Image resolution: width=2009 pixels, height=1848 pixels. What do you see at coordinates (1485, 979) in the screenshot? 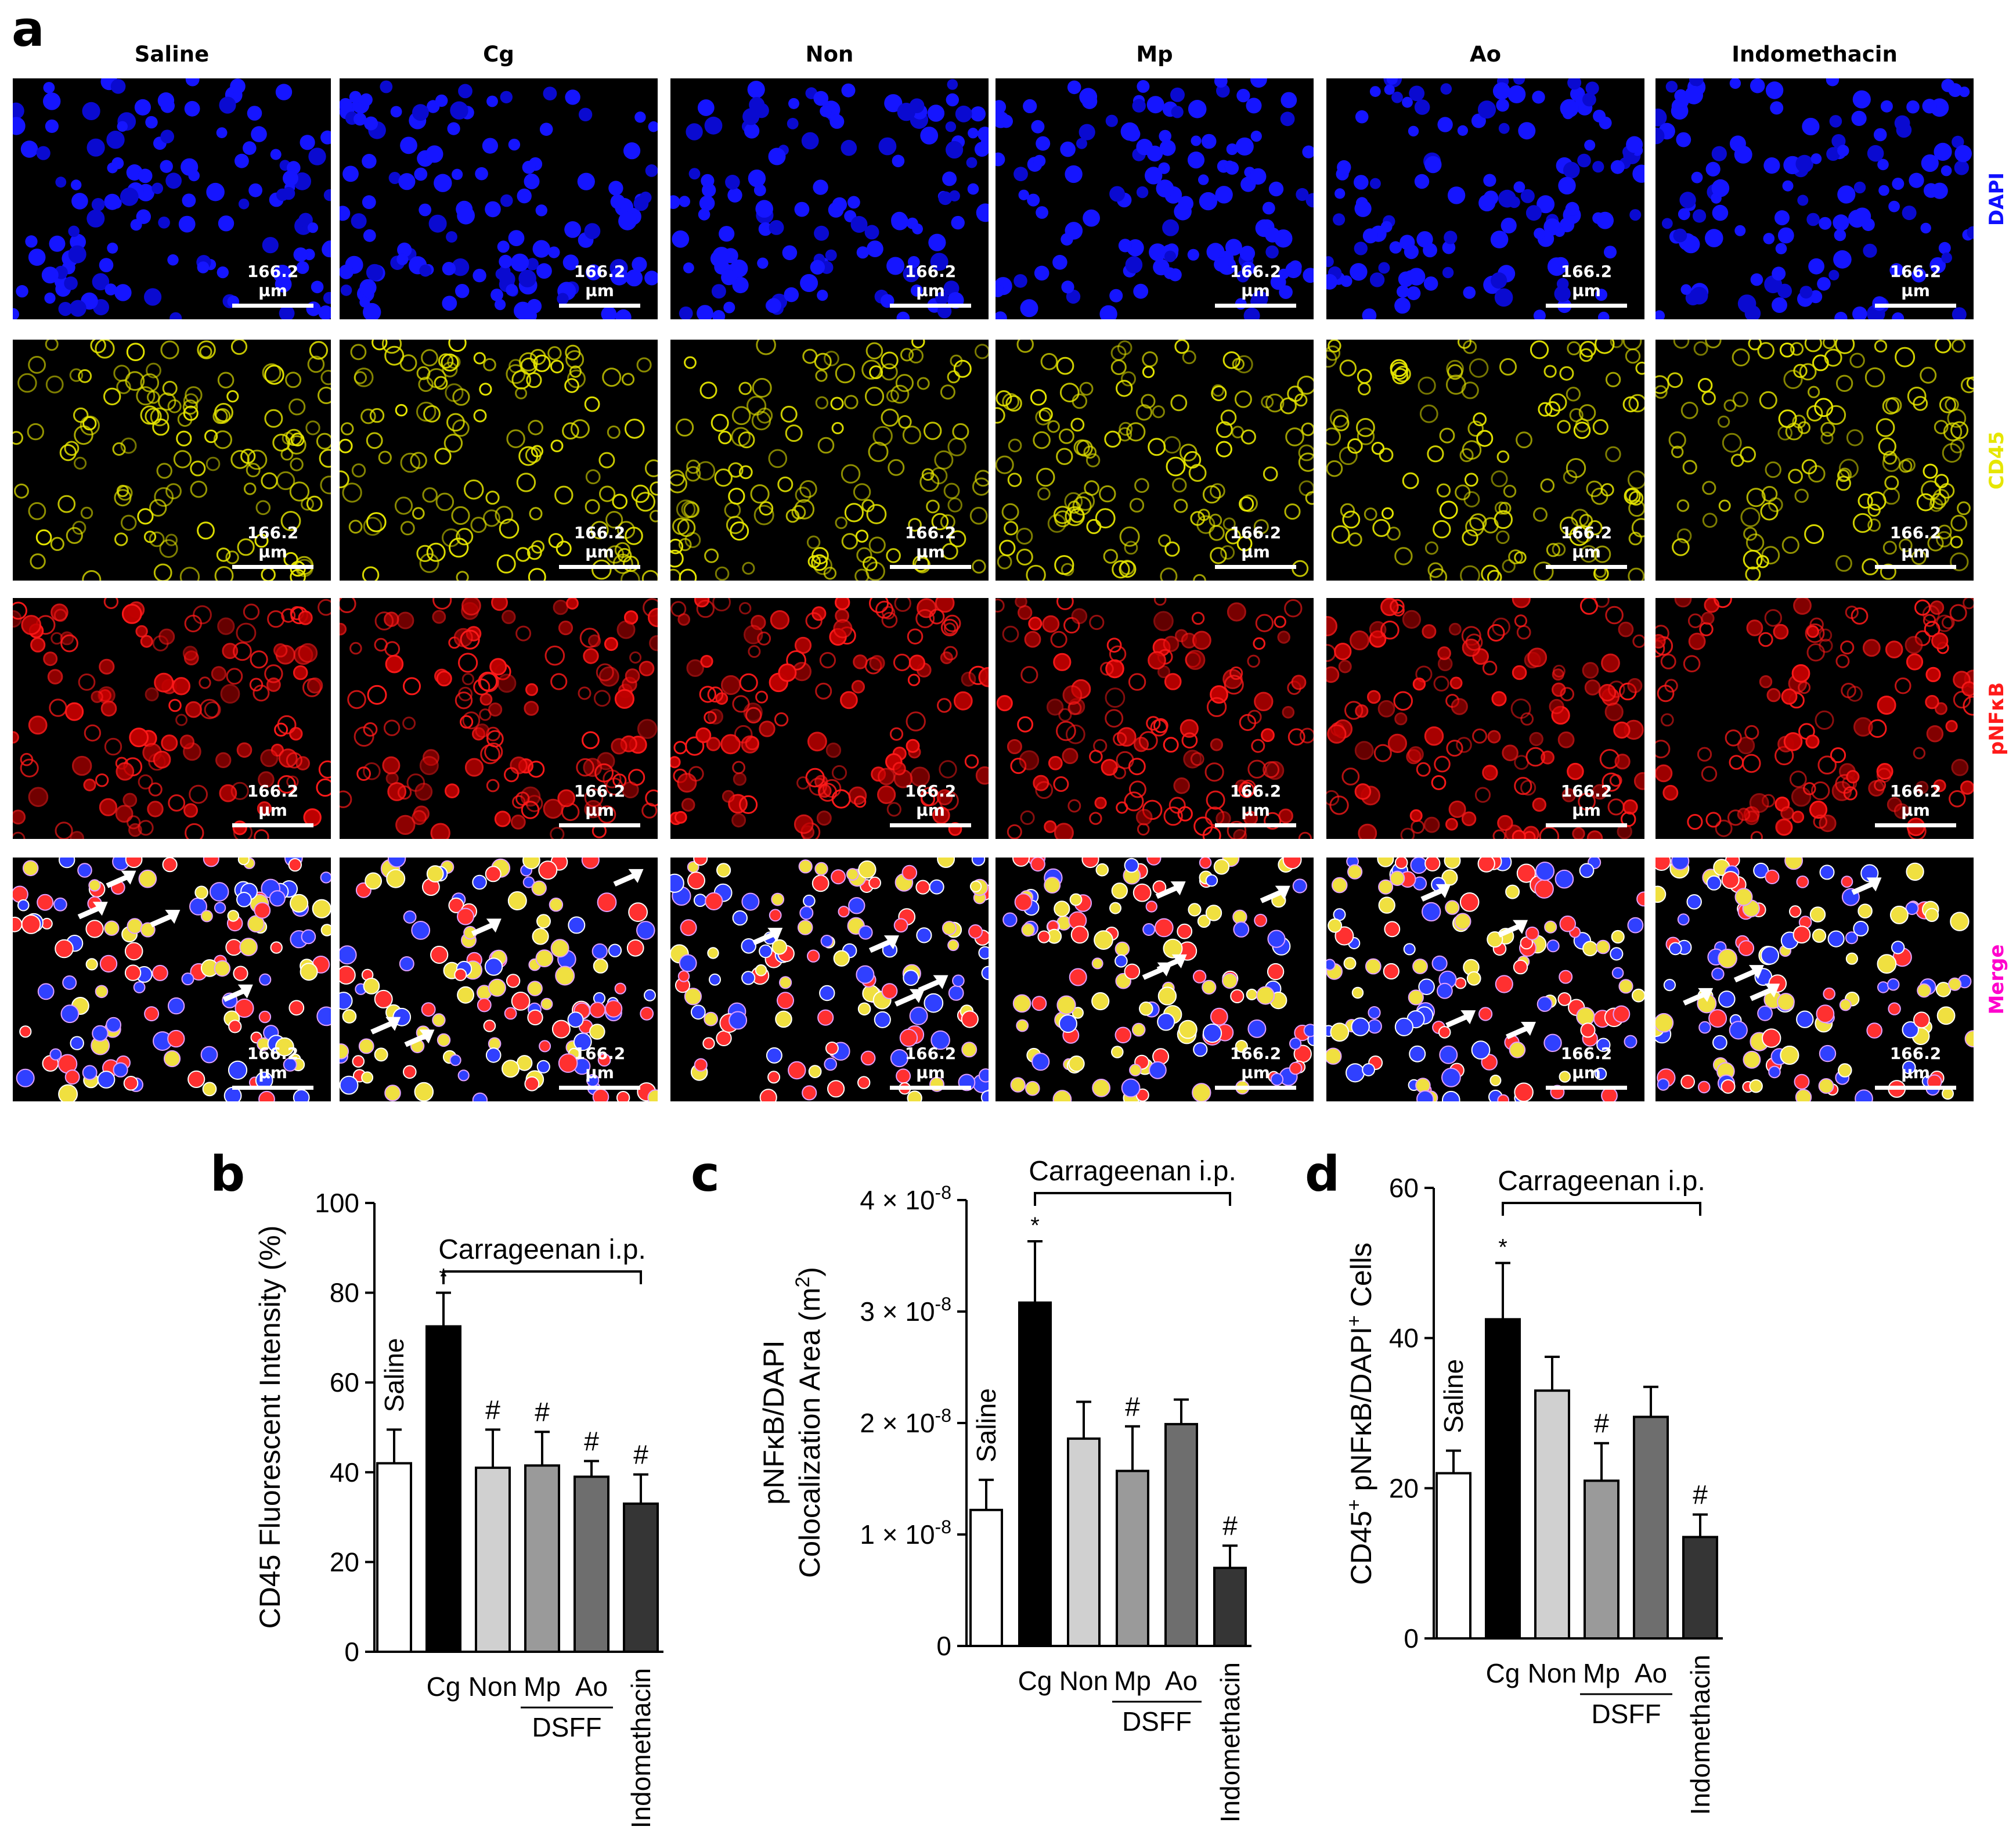
I see `micrograph-merge-ao: 166.2 μm` at bounding box center [1485, 979].